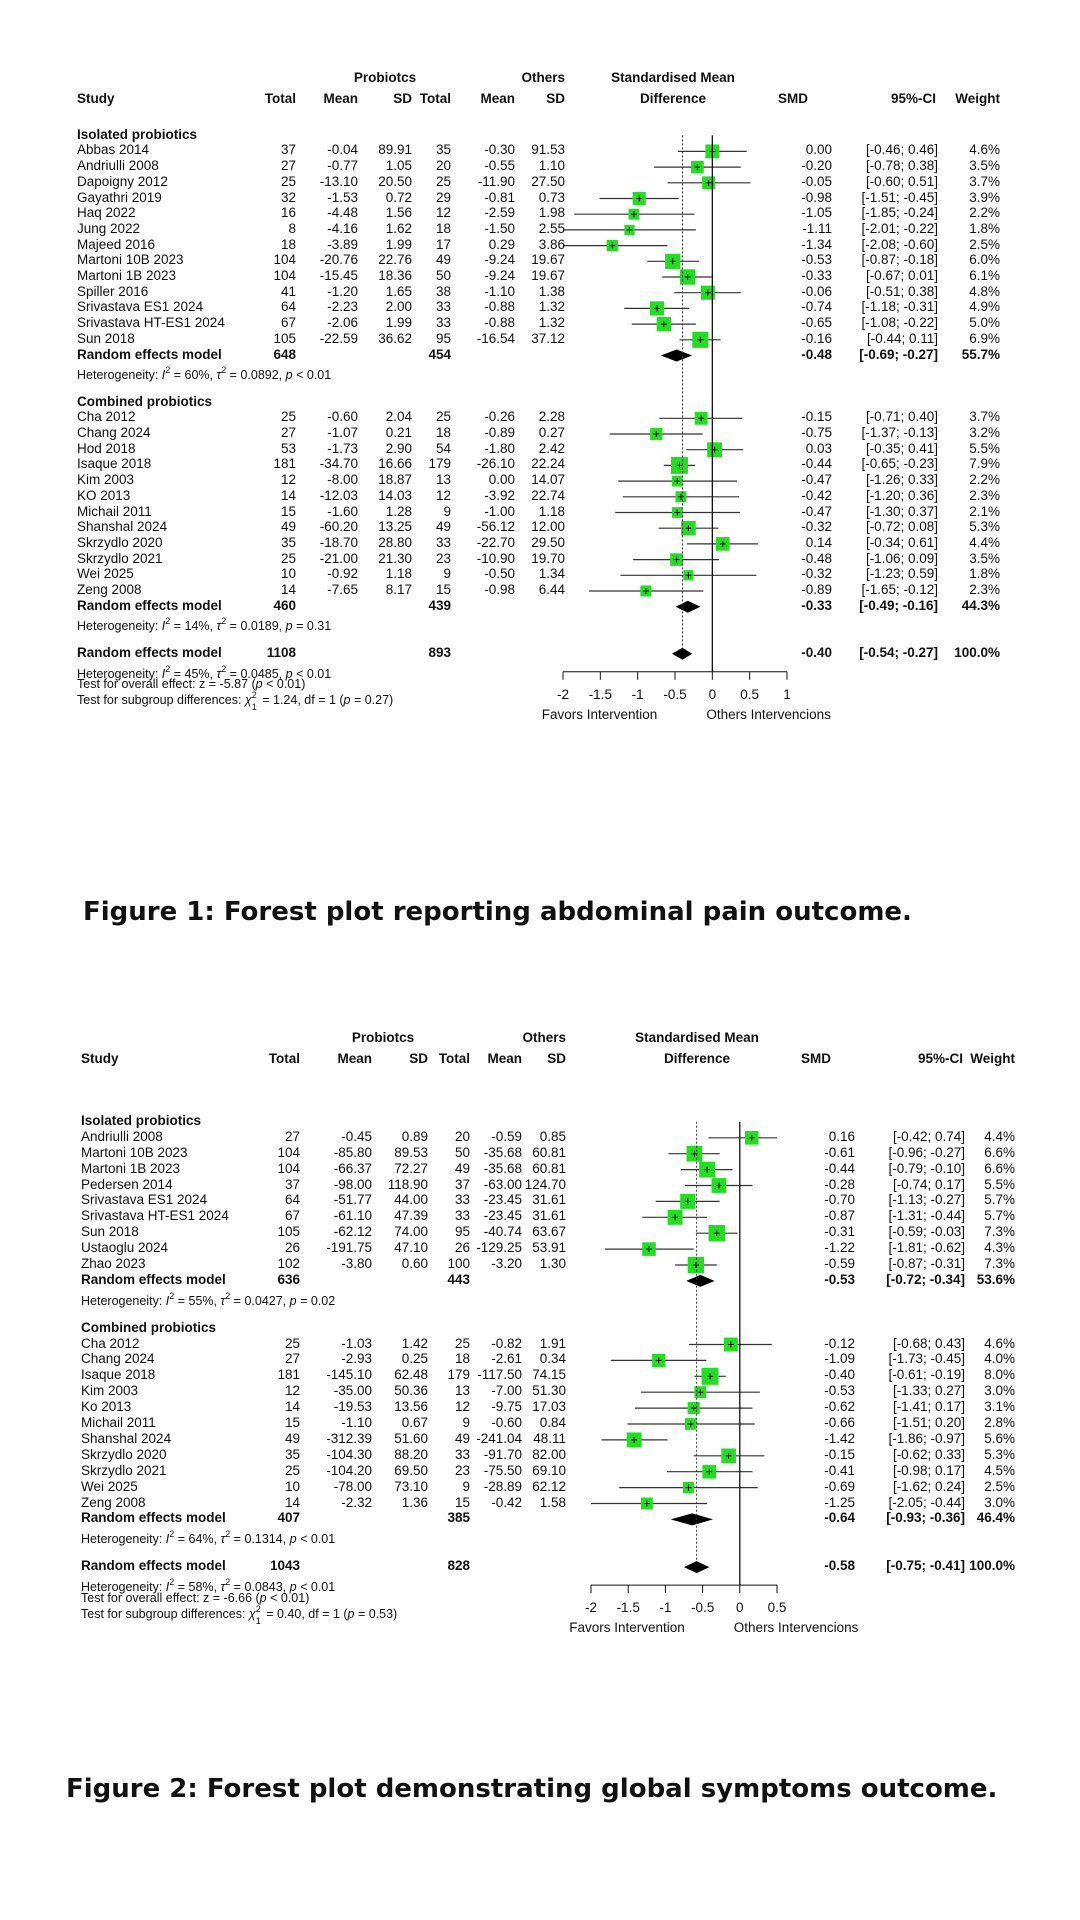  Describe the element at coordinates (284, 260) in the screenshot. I see `probiotics-total: 104` at that location.